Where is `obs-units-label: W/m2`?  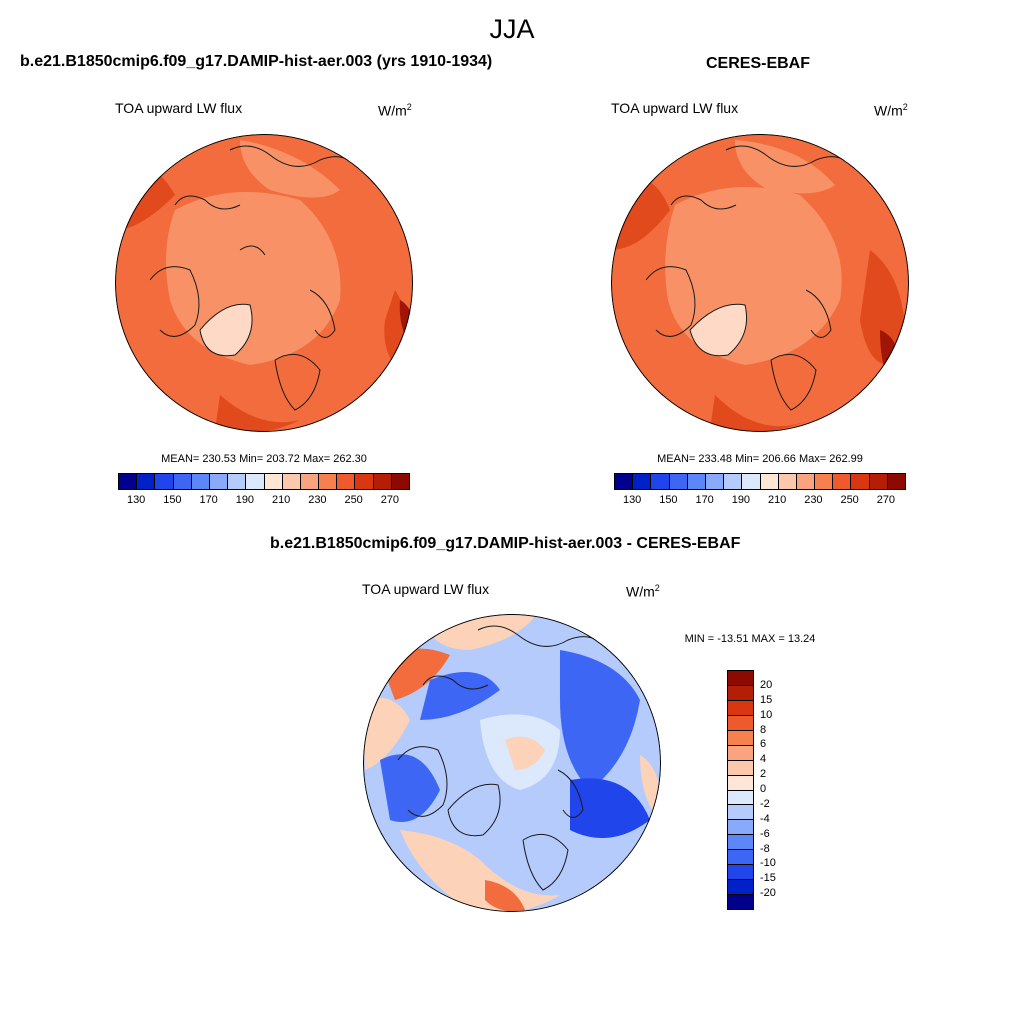
obs-units-label: W/m2 is located at coordinates (891, 110).